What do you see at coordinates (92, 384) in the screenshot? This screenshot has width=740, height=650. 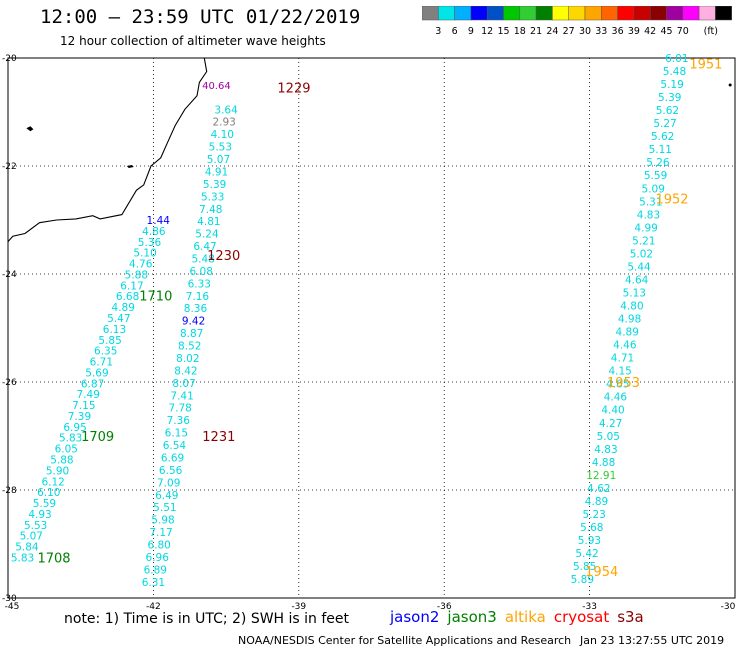 I see `wave-height-value: 6.87` at bounding box center [92, 384].